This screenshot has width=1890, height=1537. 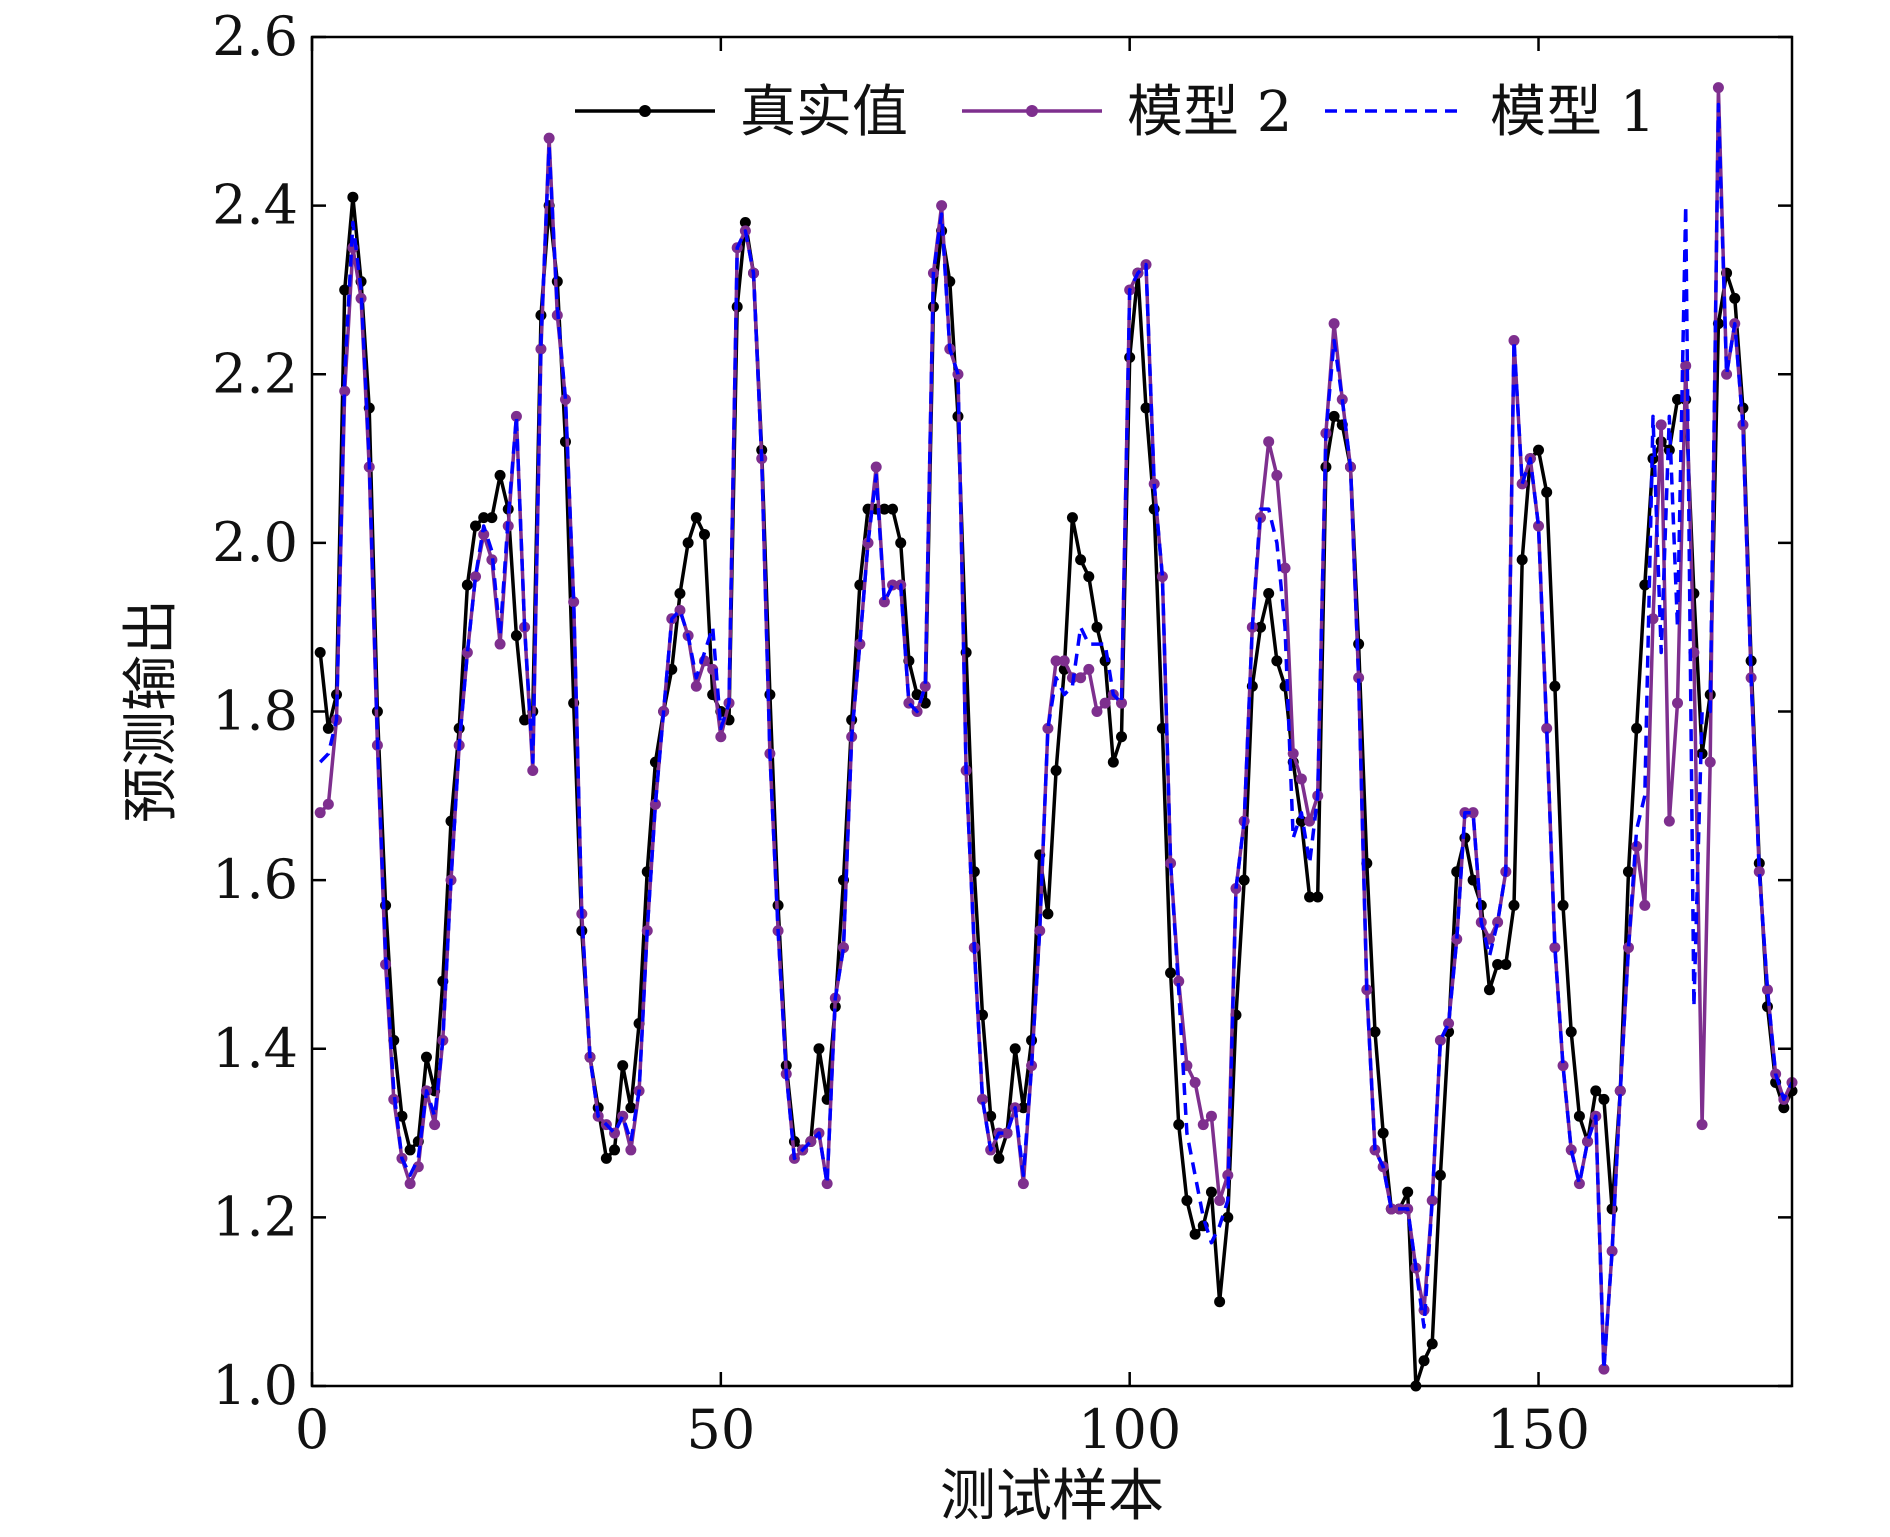 I want to click on y-axis-label: 预测输出, so click(x=151, y=711).